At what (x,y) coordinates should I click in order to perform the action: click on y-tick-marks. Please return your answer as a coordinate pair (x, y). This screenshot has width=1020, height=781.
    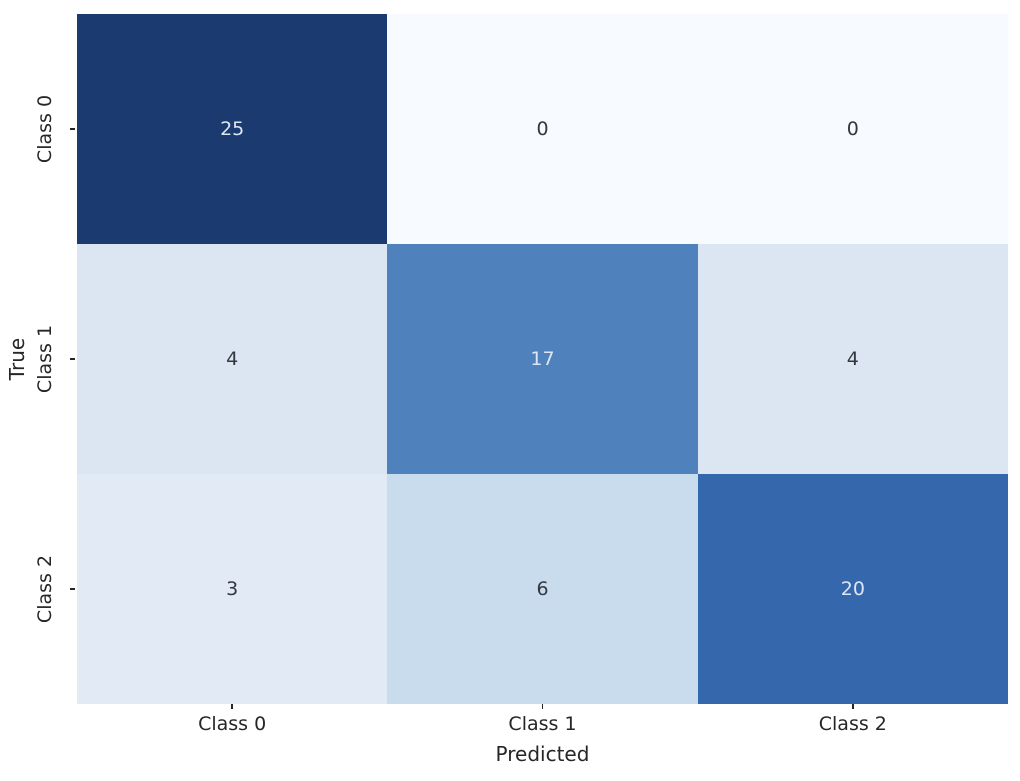
    Looking at the image, I should click on (73, 359).